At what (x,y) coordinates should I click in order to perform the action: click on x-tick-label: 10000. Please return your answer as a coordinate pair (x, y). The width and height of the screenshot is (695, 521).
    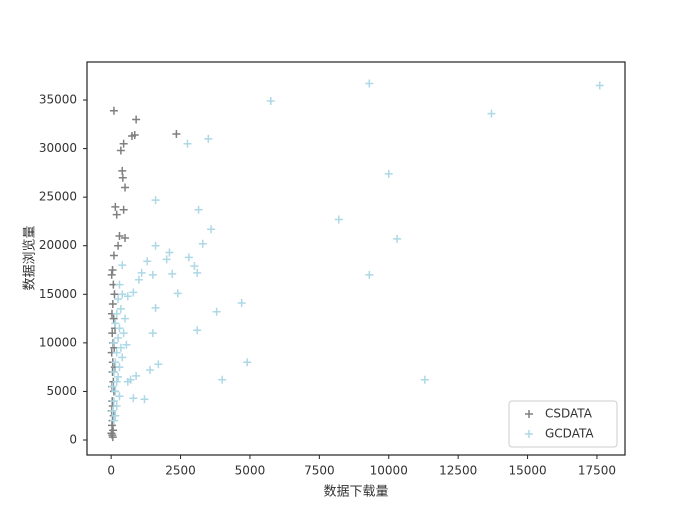
    Looking at the image, I should click on (389, 471).